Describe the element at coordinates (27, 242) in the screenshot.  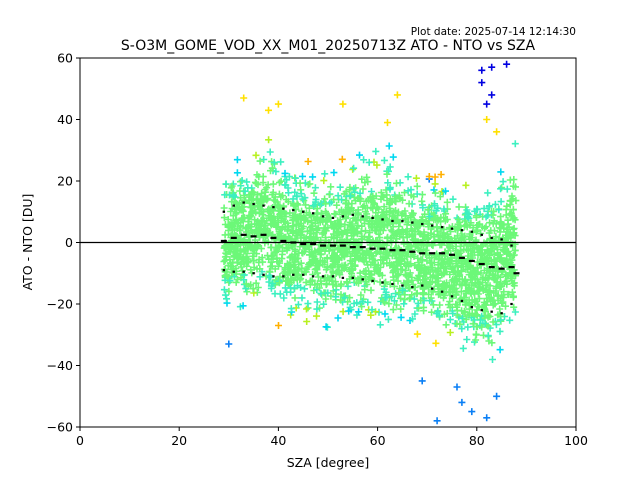
I see `y-axis-label: ATO - NTO [DU]` at that location.